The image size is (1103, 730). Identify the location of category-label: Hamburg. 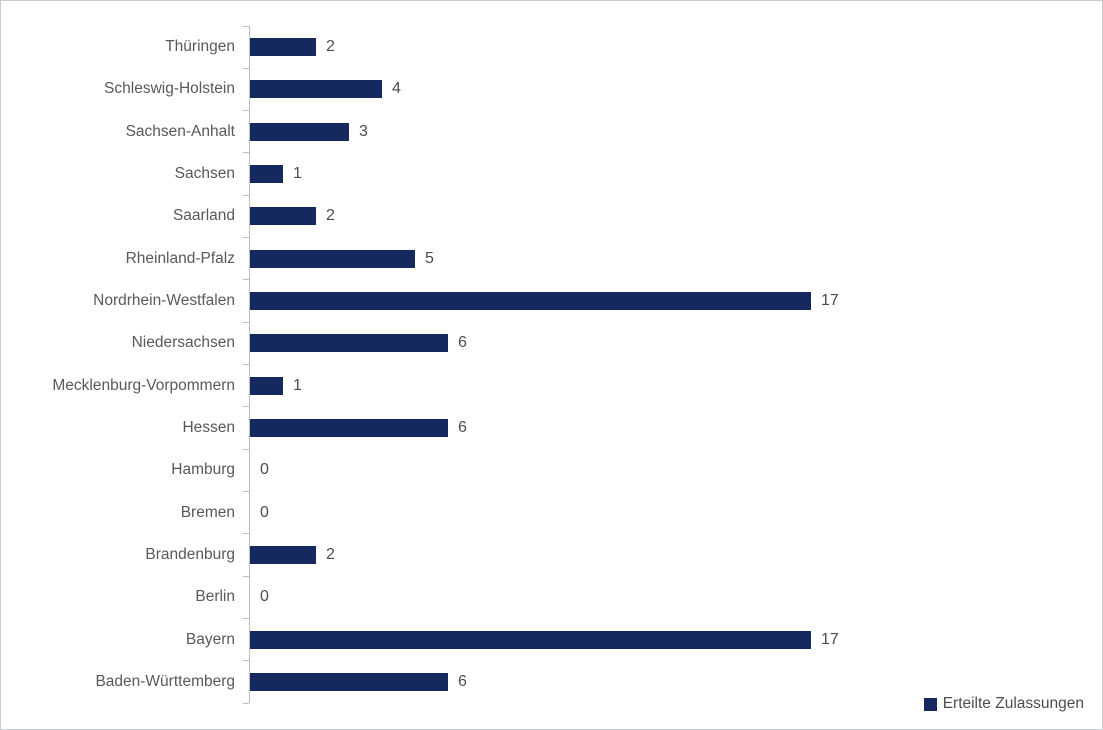
(203, 470).